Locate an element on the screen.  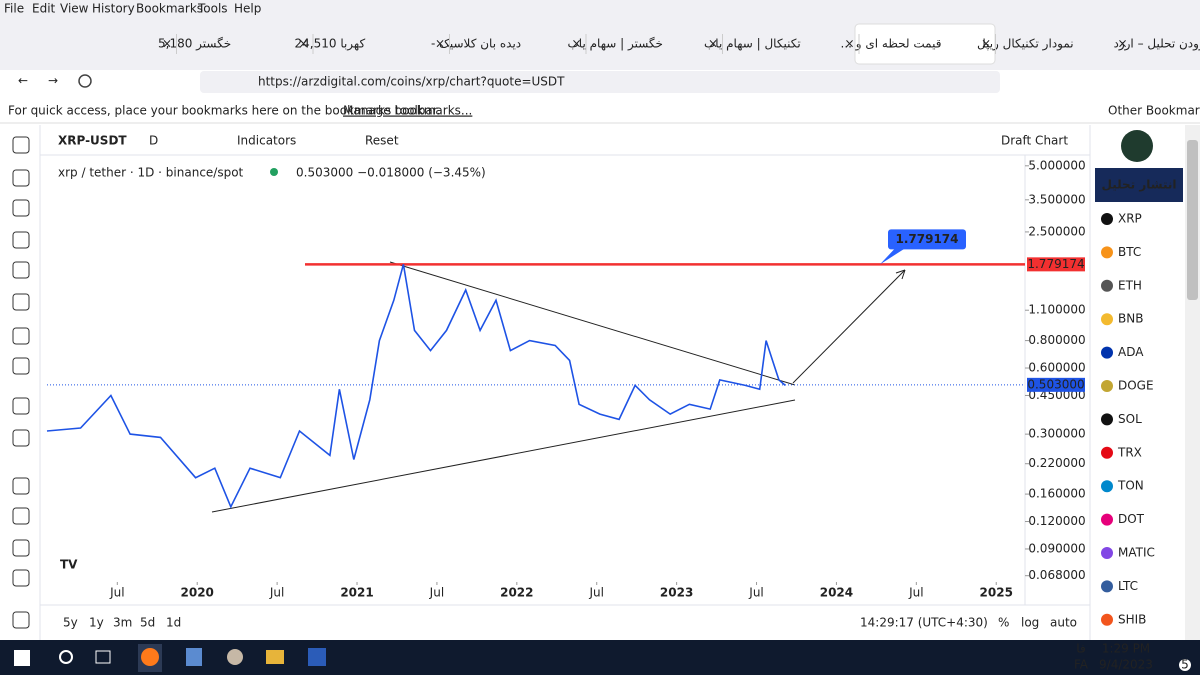
tab-title: افزودن تحلیل – ارزد is located at coordinates (1157, 44).